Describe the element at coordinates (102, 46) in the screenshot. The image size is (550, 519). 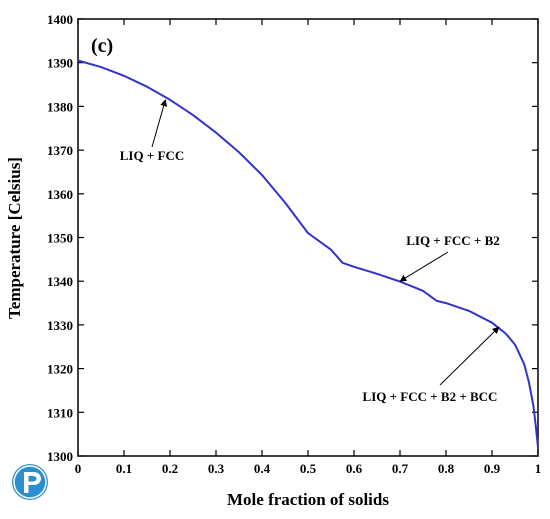
I see `panel-label: (c)` at that location.